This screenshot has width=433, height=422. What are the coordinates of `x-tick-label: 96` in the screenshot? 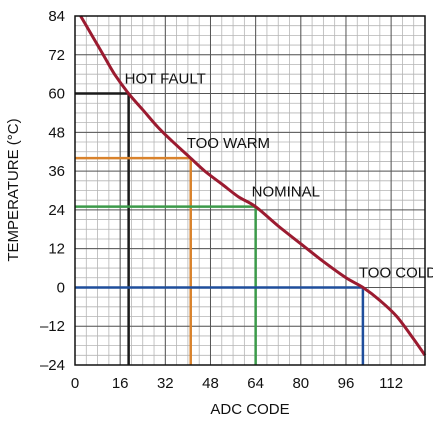 It's located at (346, 383).